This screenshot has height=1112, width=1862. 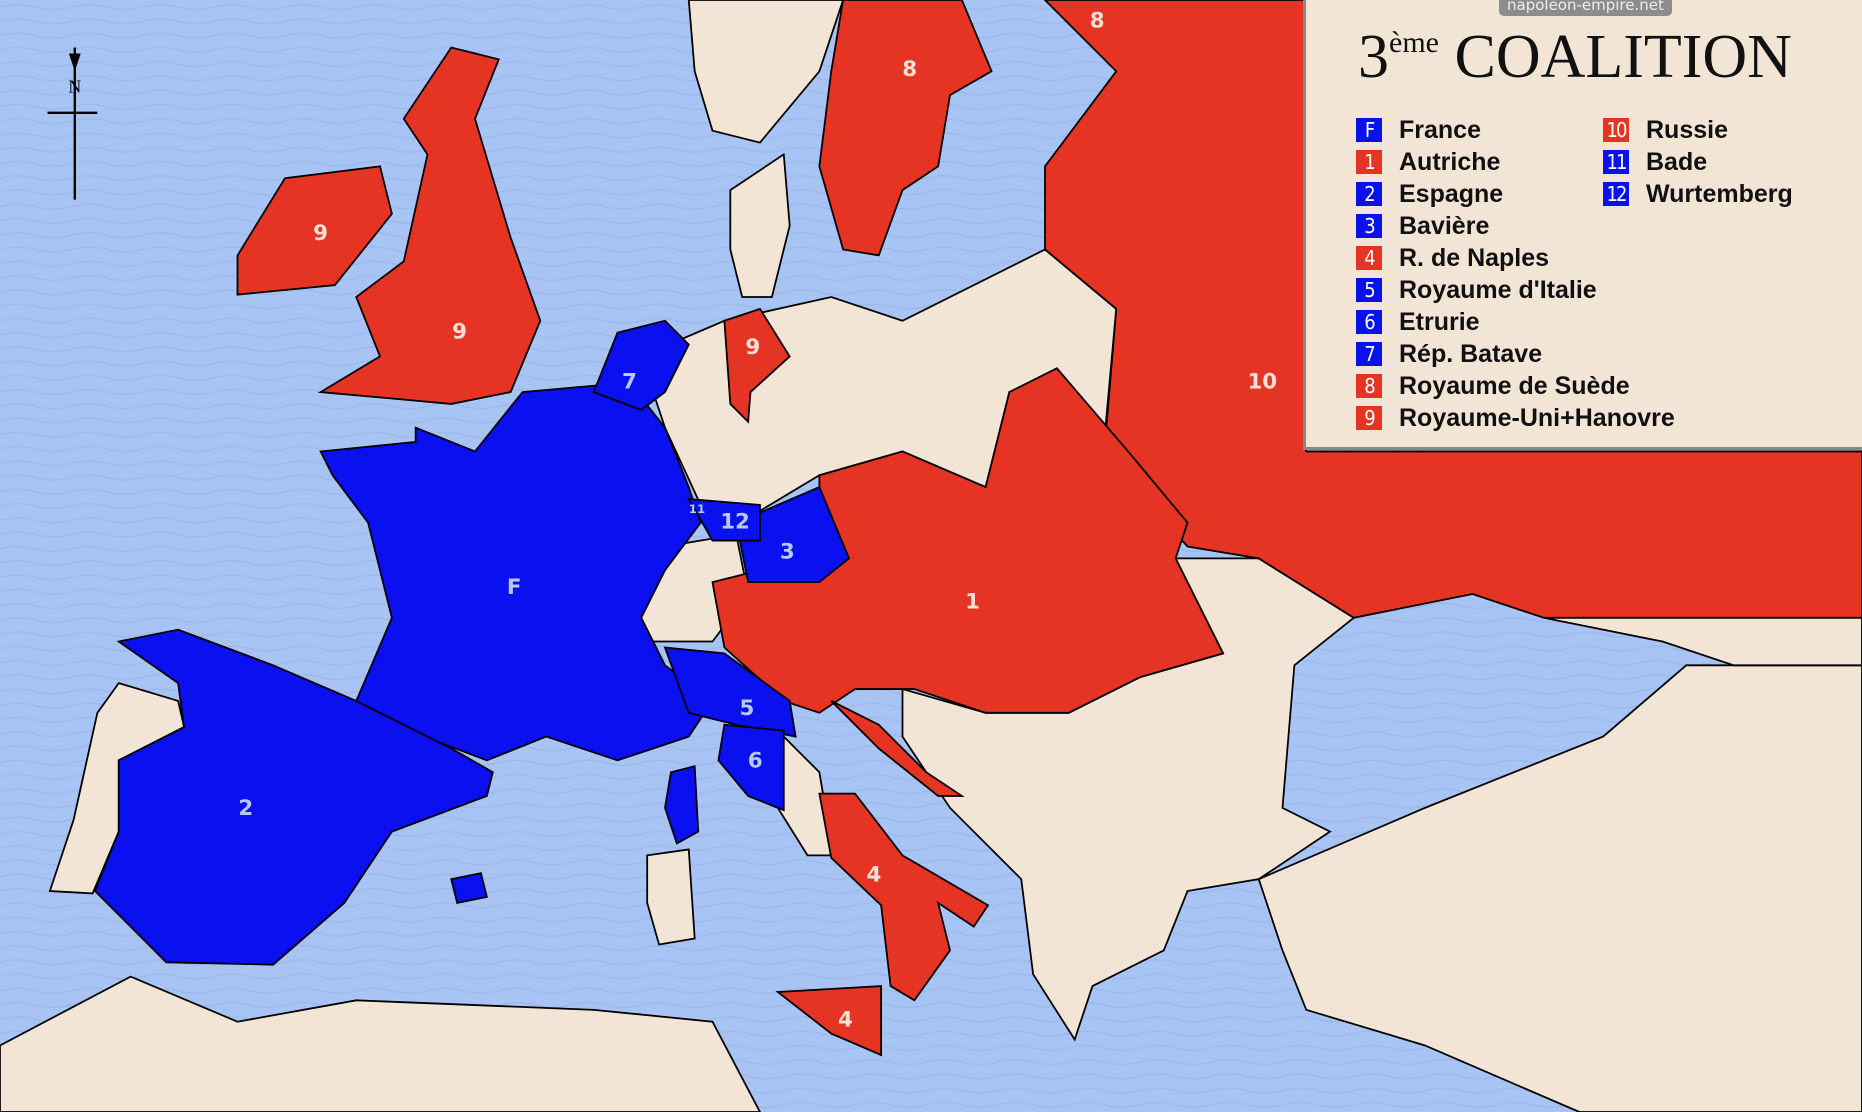 I want to click on anatolia, so click(x=1559, y=888).